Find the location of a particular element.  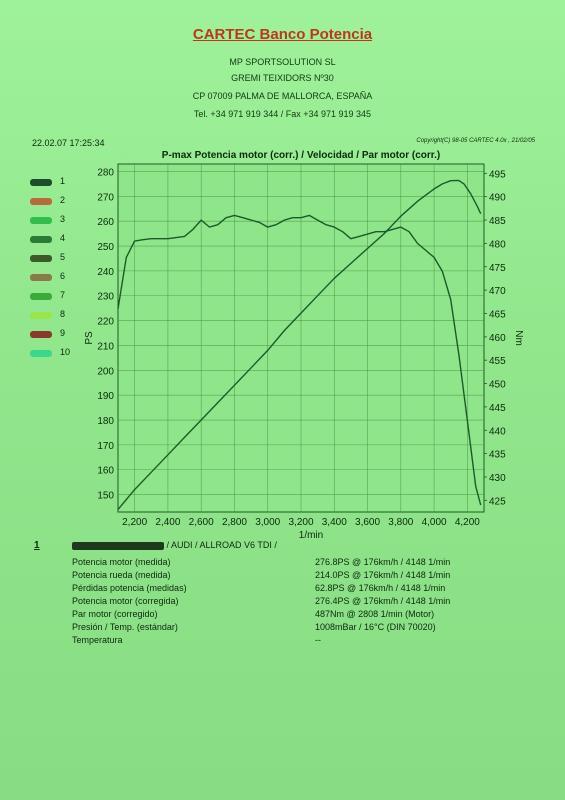

results-value: -- is located at coordinates (318, 640).